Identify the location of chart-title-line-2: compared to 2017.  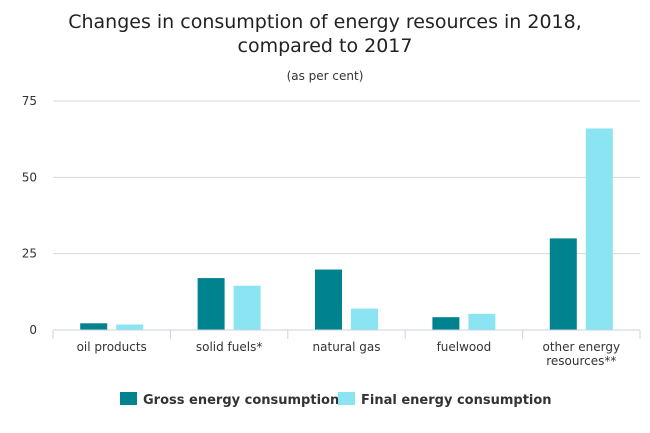
(325, 46).